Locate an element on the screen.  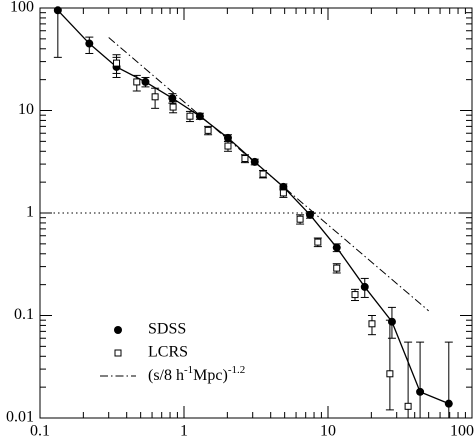
y-tick-label: 0.01 is located at coordinates (20, 417).